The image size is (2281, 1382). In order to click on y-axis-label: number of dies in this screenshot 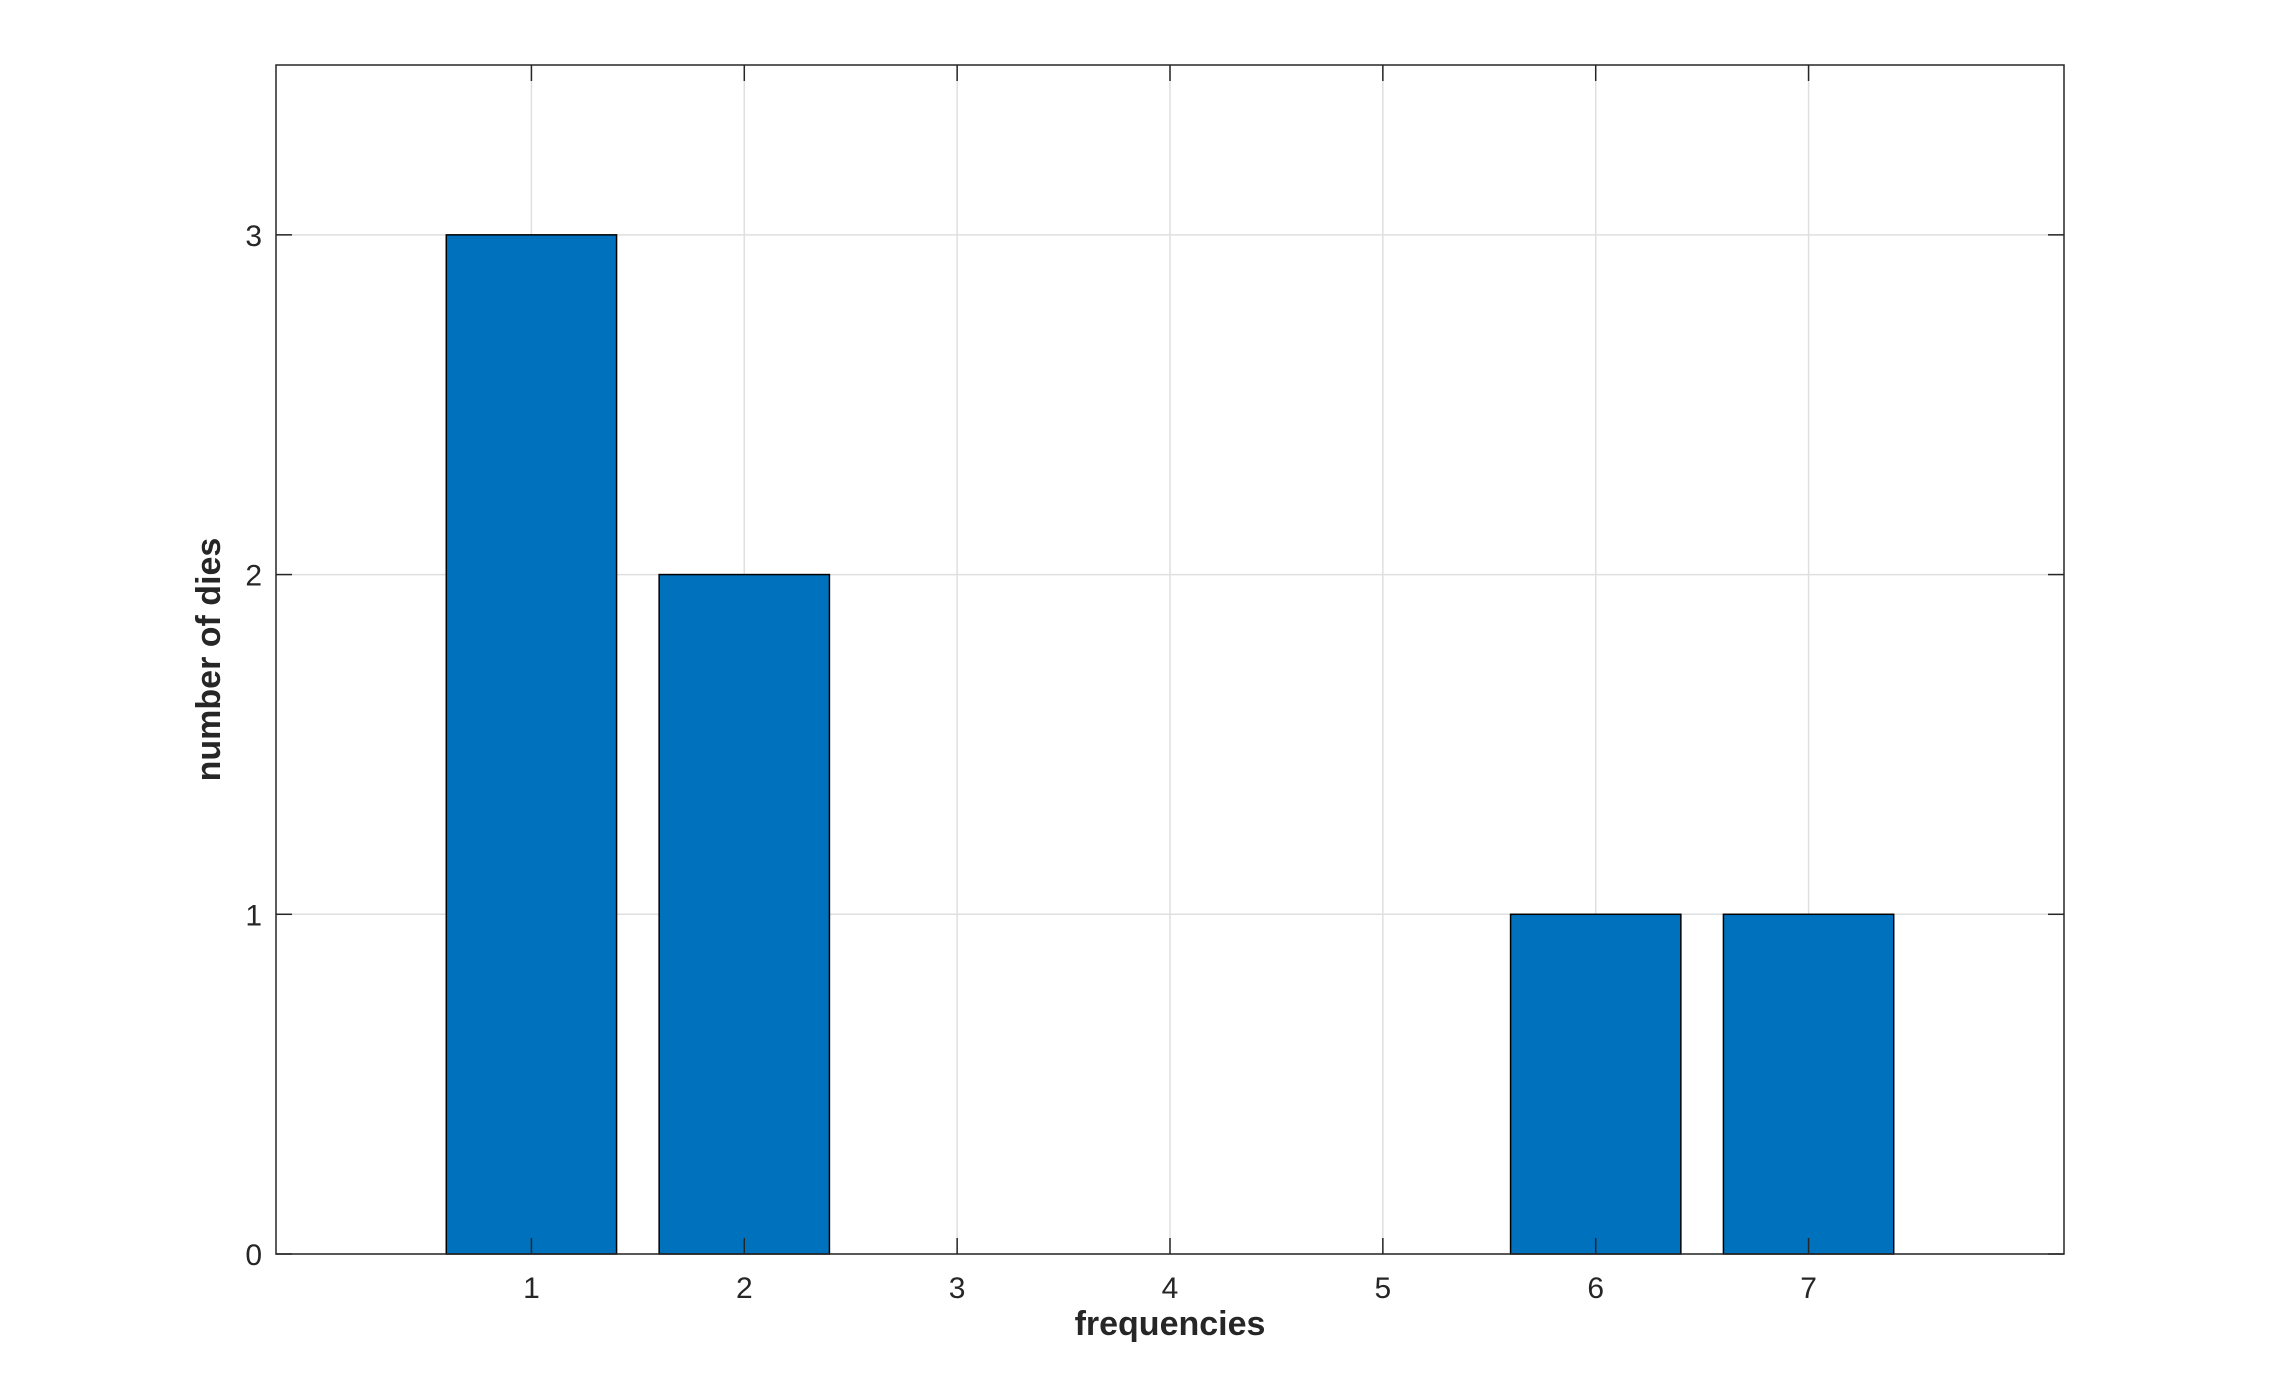, I will do `click(209, 660)`.